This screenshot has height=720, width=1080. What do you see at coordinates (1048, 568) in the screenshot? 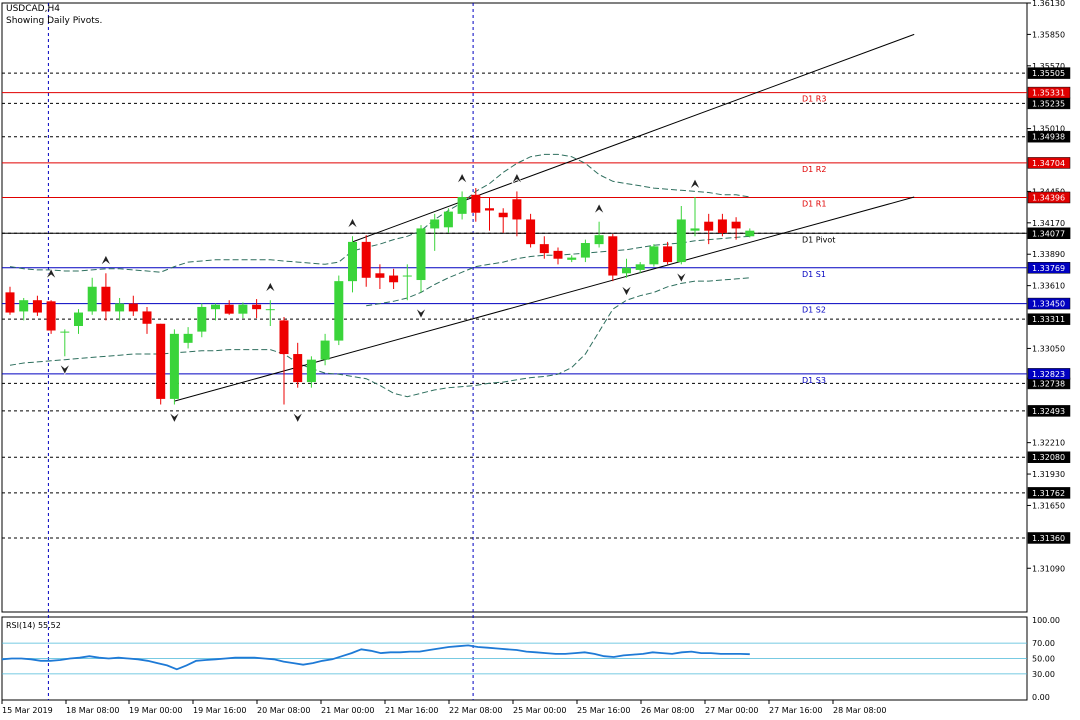
I see `price-axis-label: 1.31090` at bounding box center [1048, 568].